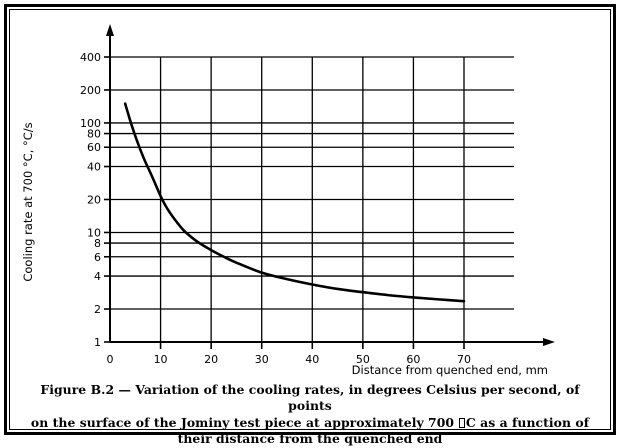  What do you see at coordinates (28, 201) in the screenshot?
I see `y-axis-title: Cooling rate at 700 °C, °C/s` at bounding box center [28, 201].